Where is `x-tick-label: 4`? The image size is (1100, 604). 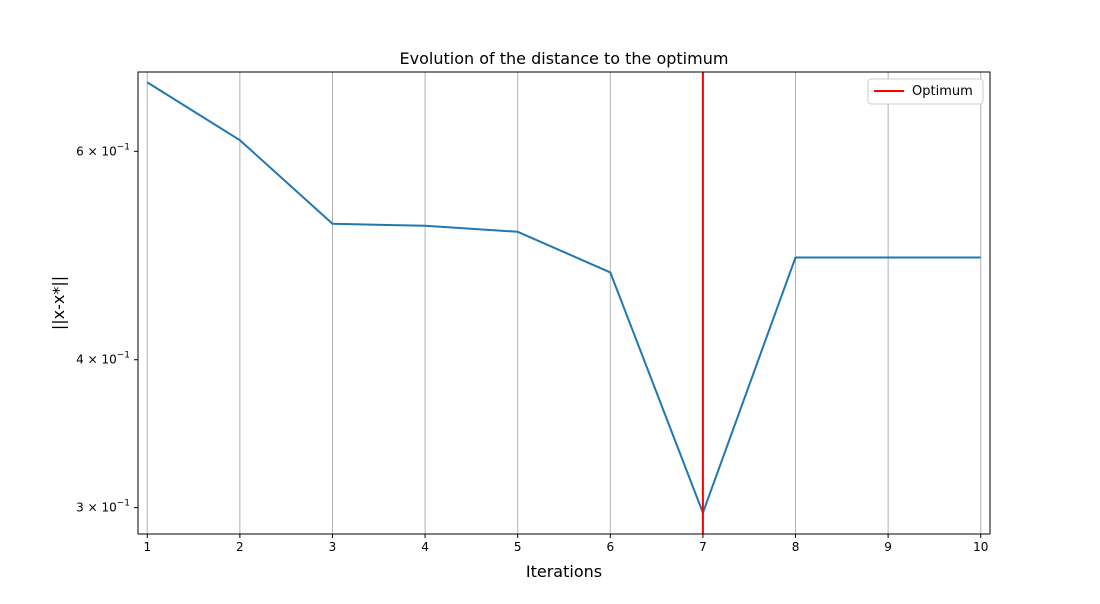 x-tick-label: 4 is located at coordinates (425, 547).